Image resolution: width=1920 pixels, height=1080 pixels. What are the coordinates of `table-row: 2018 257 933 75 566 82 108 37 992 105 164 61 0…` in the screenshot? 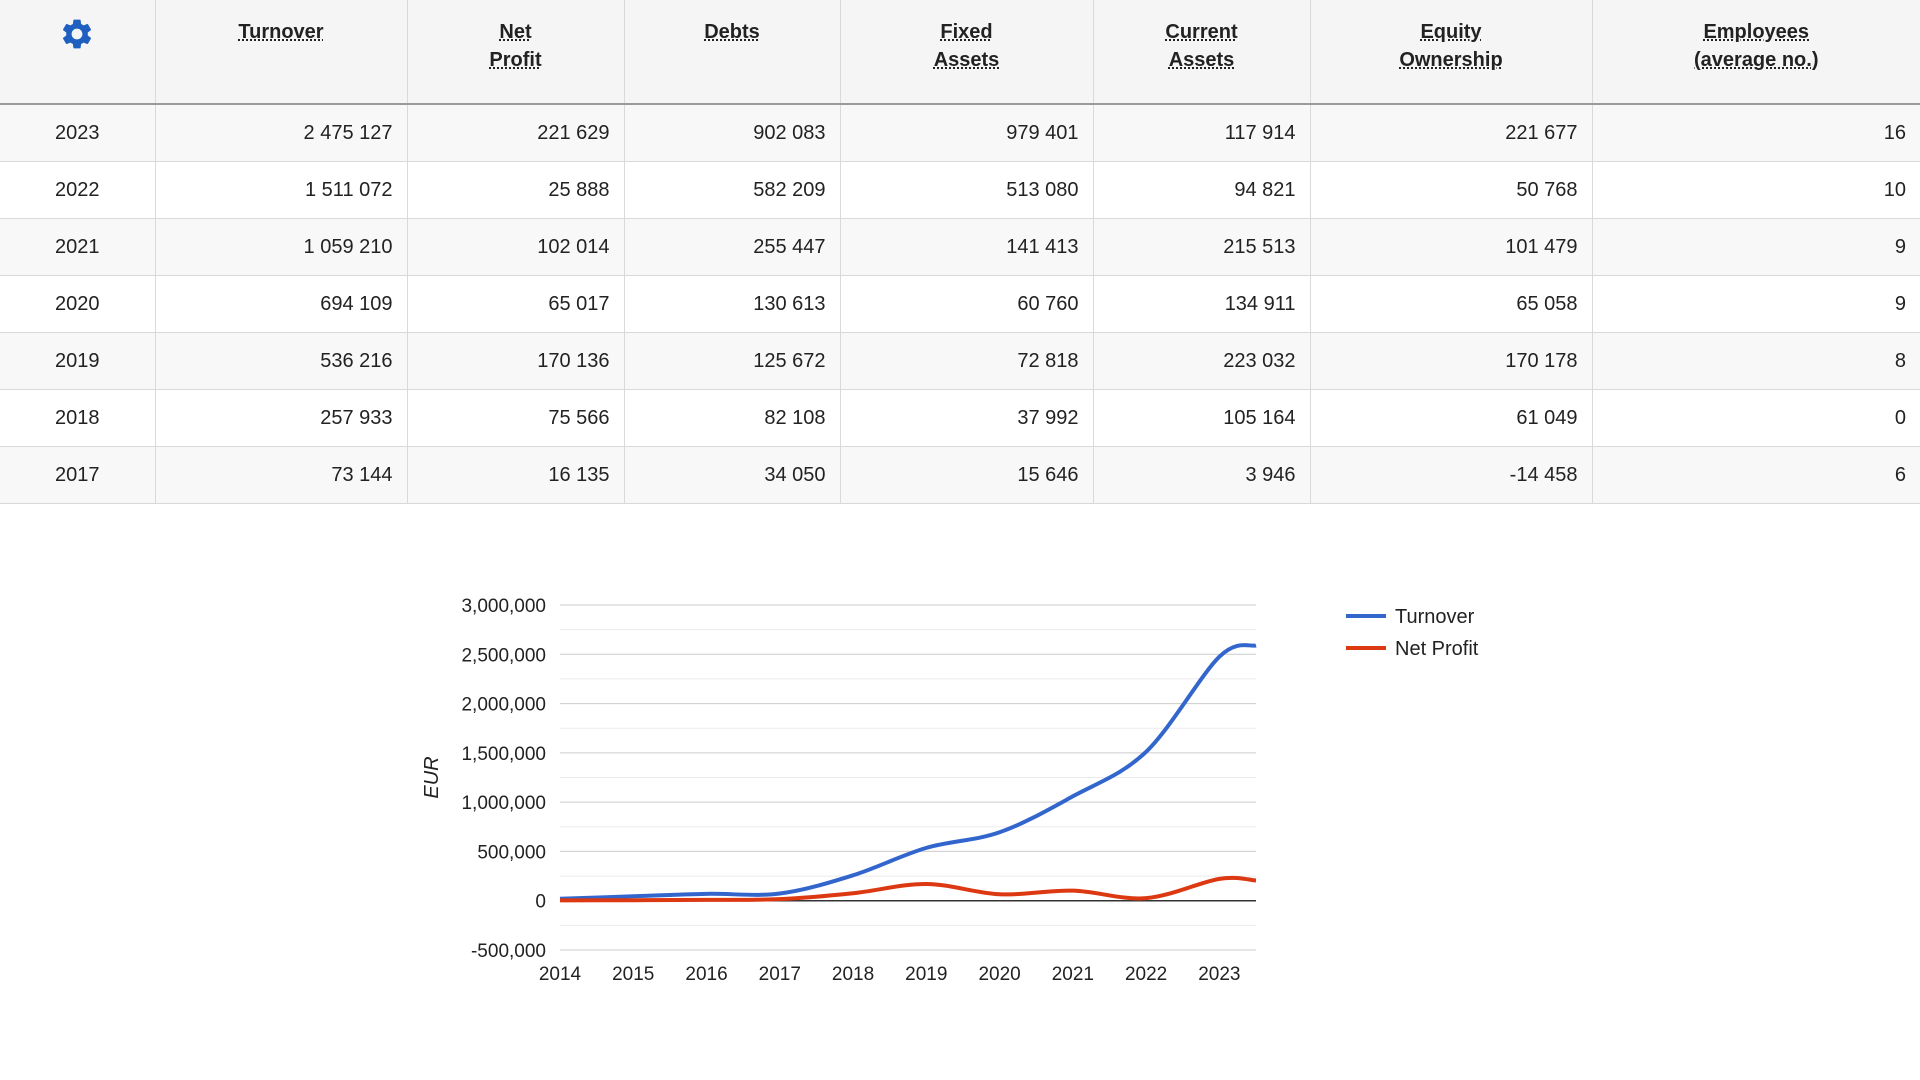 It's located at (960, 418).